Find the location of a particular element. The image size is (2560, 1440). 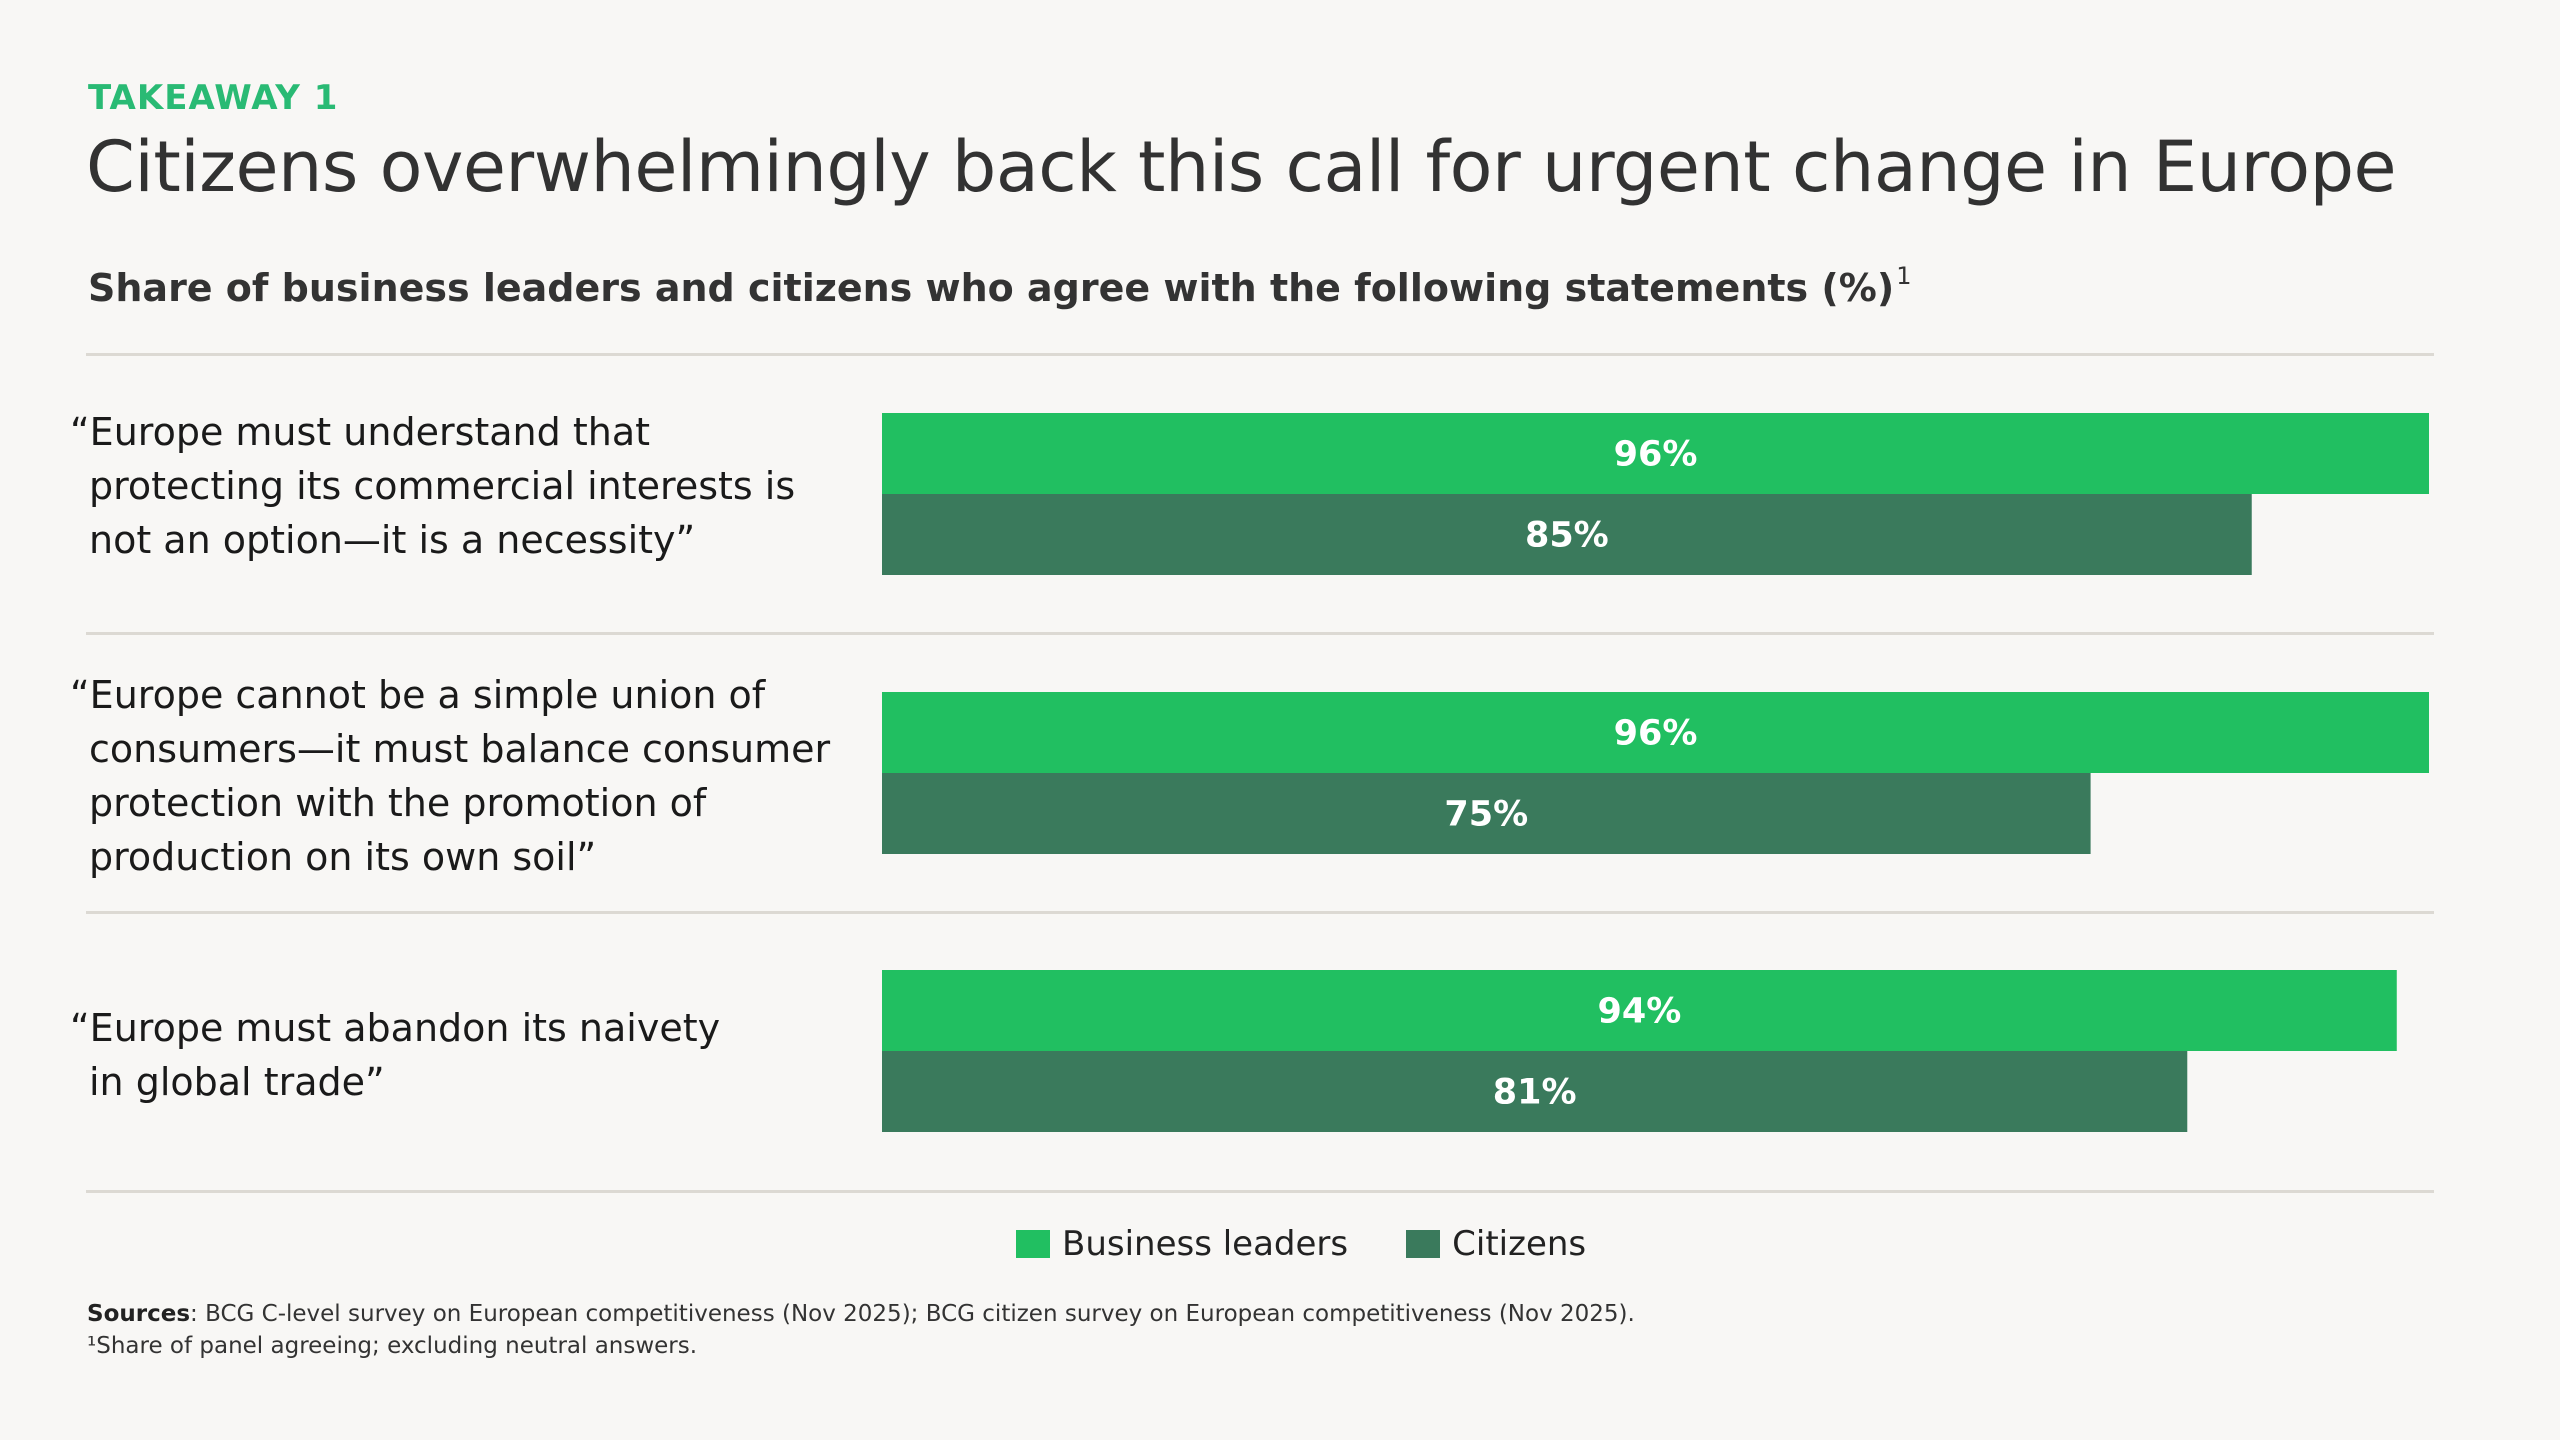

data-label-business-leaders-2: 96% is located at coordinates (1656, 734).